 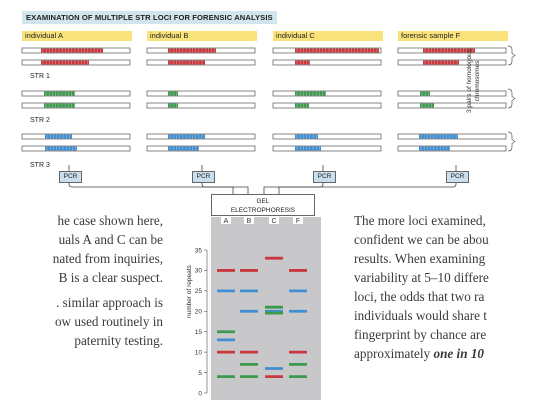 I want to click on y-tick-label-35: 35, so click(x=199, y=250).